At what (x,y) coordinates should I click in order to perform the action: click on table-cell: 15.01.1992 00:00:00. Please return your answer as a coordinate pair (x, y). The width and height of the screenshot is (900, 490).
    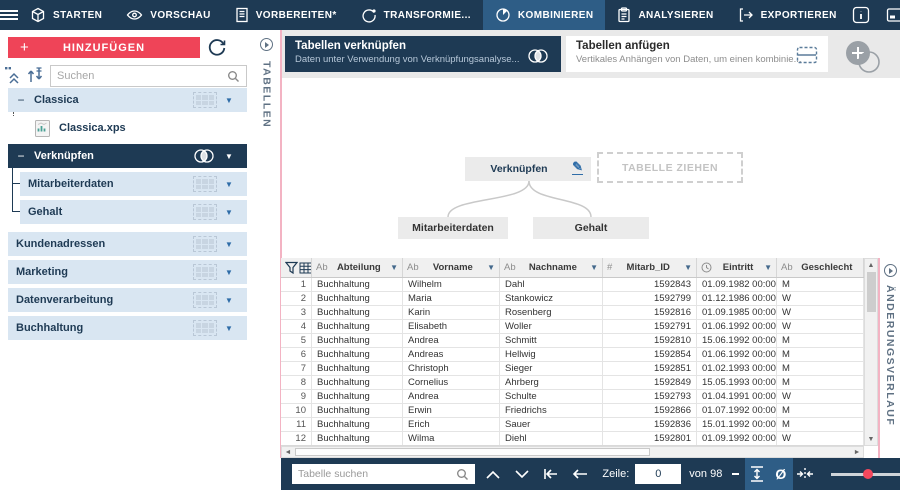
    Looking at the image, I should click on (737, 424).